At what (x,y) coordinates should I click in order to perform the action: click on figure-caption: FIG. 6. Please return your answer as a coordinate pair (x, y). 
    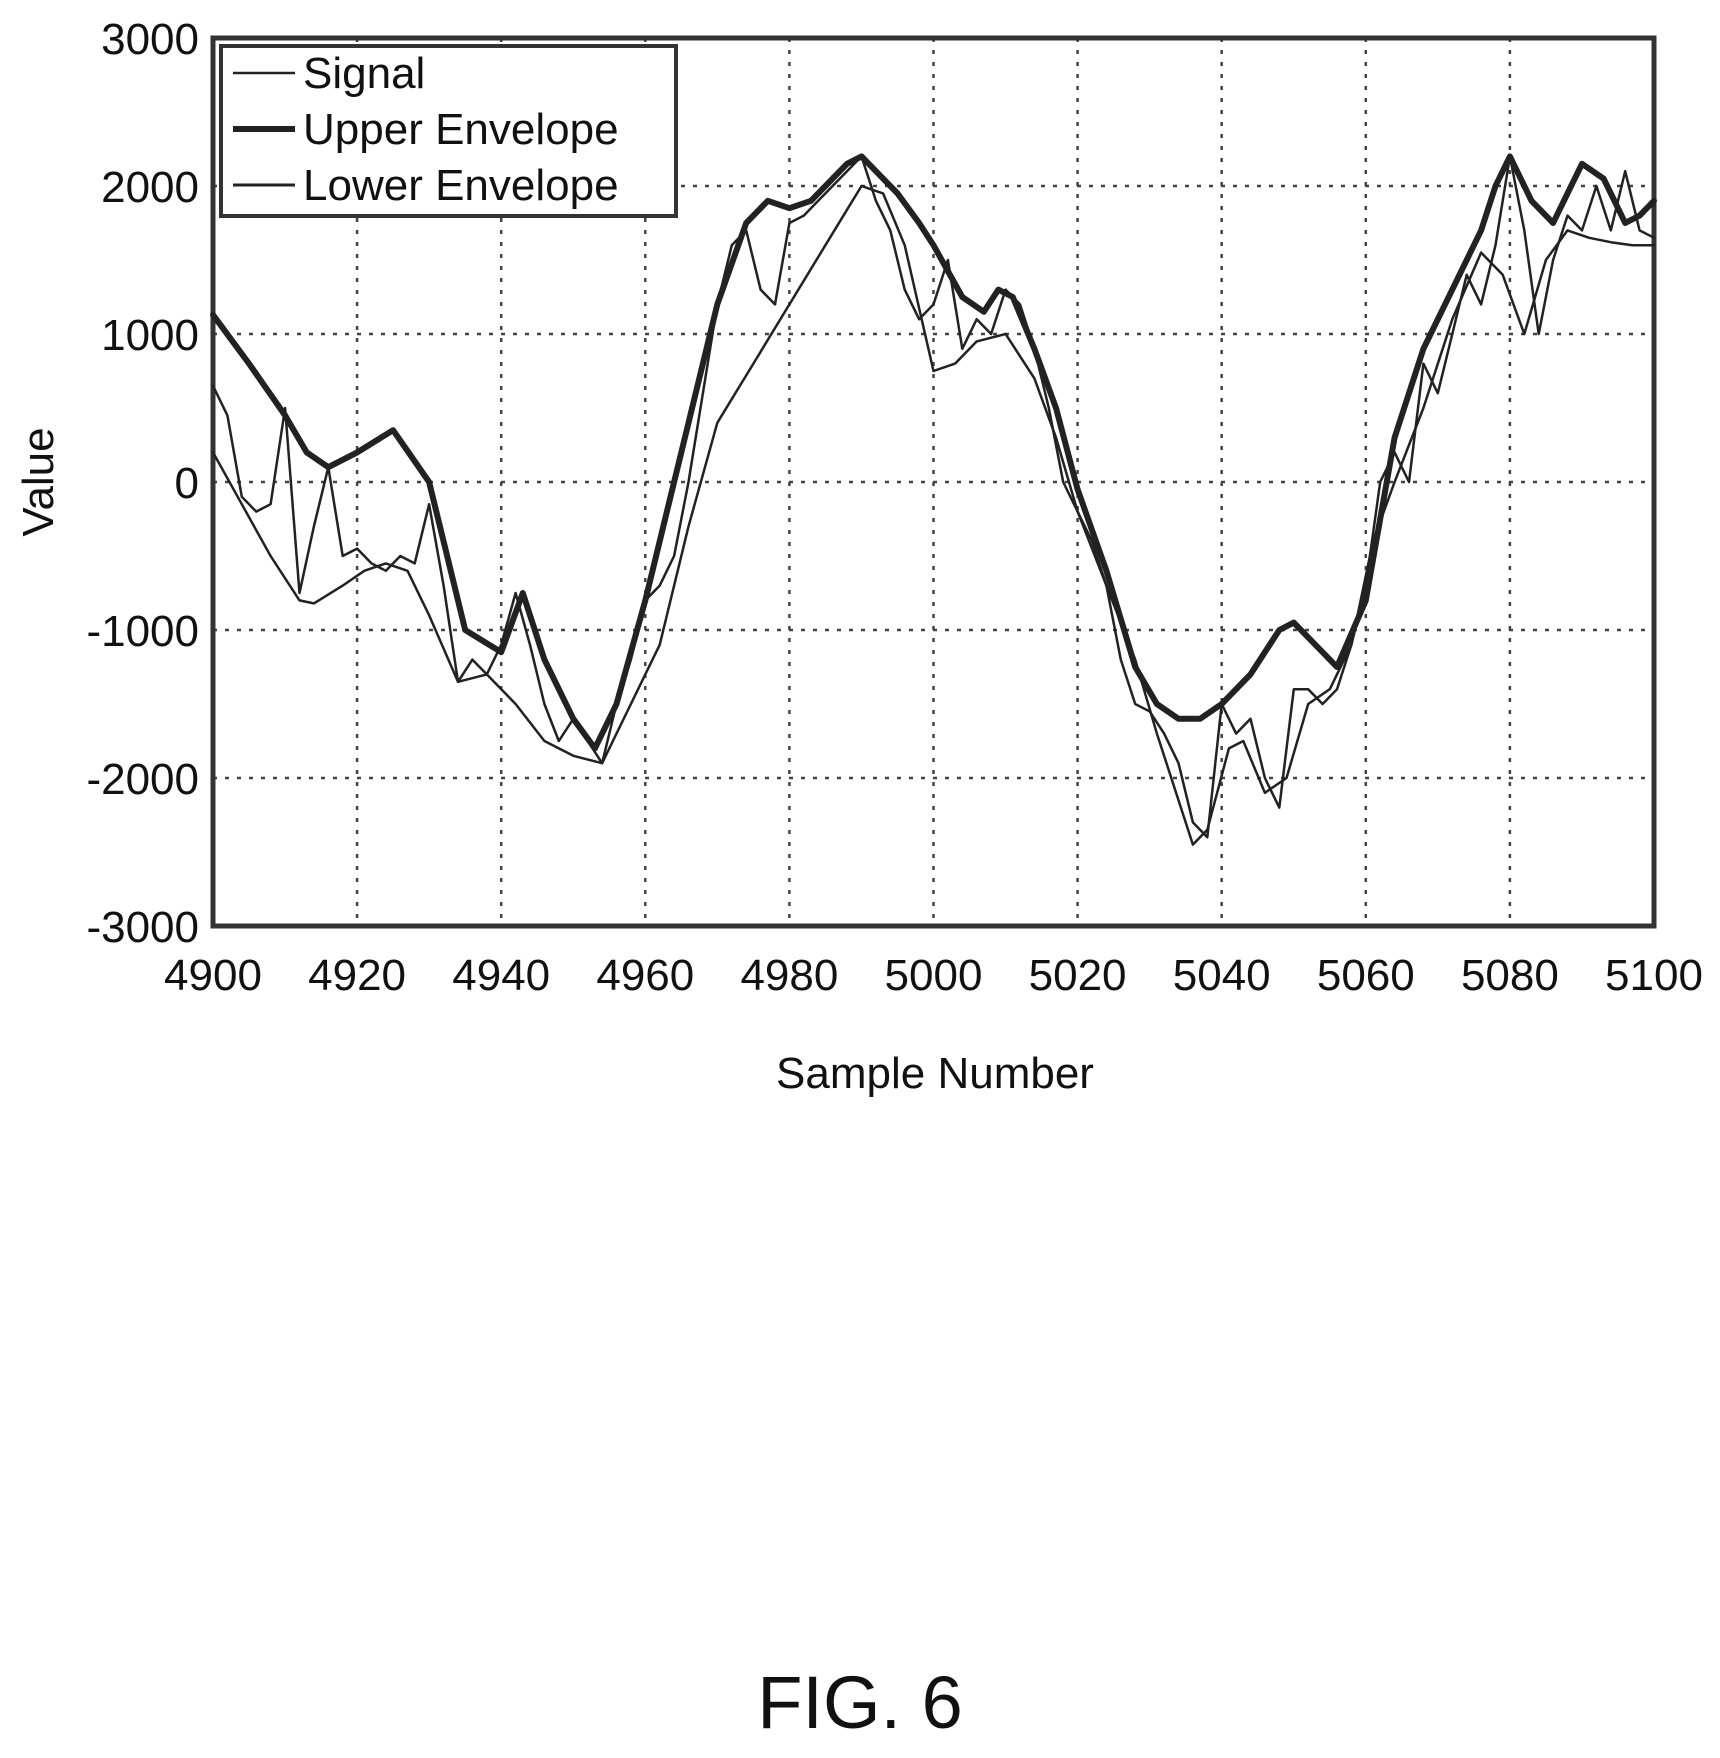
    Looking at the image, I should click on (860, 1702).